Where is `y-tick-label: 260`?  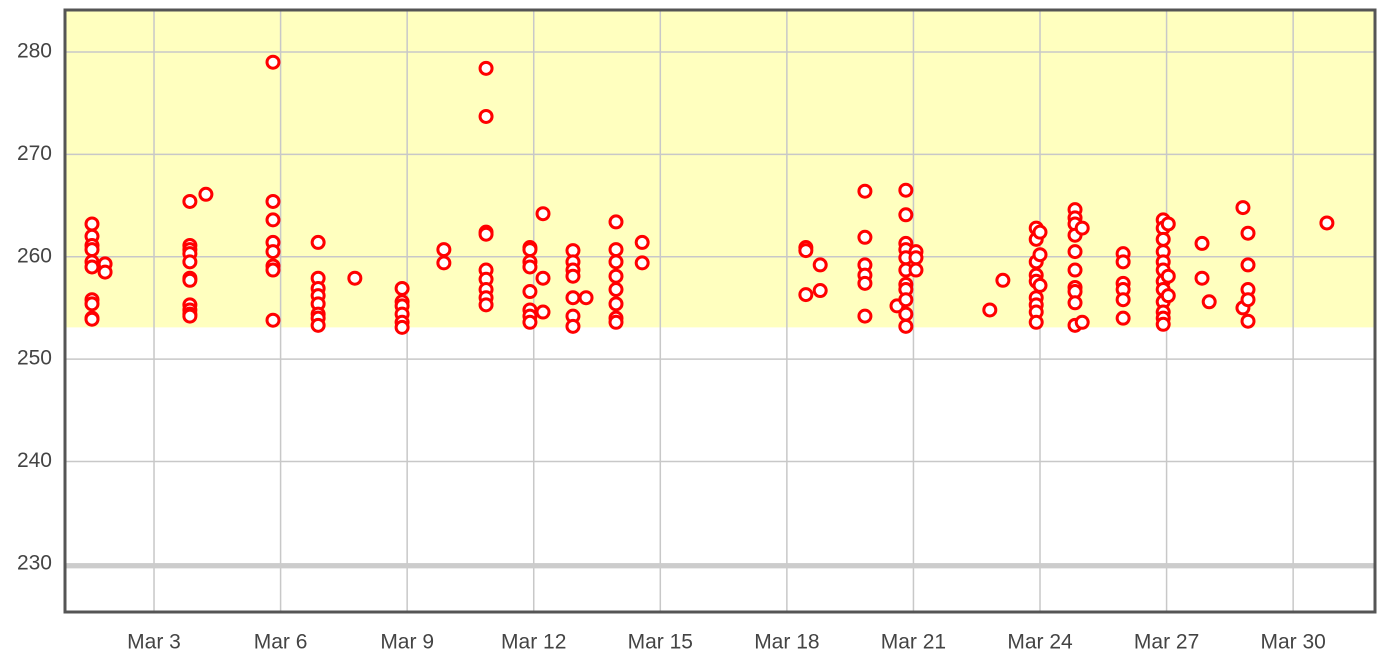 y-tick-label: 260 is located at coordinates (34, 255).